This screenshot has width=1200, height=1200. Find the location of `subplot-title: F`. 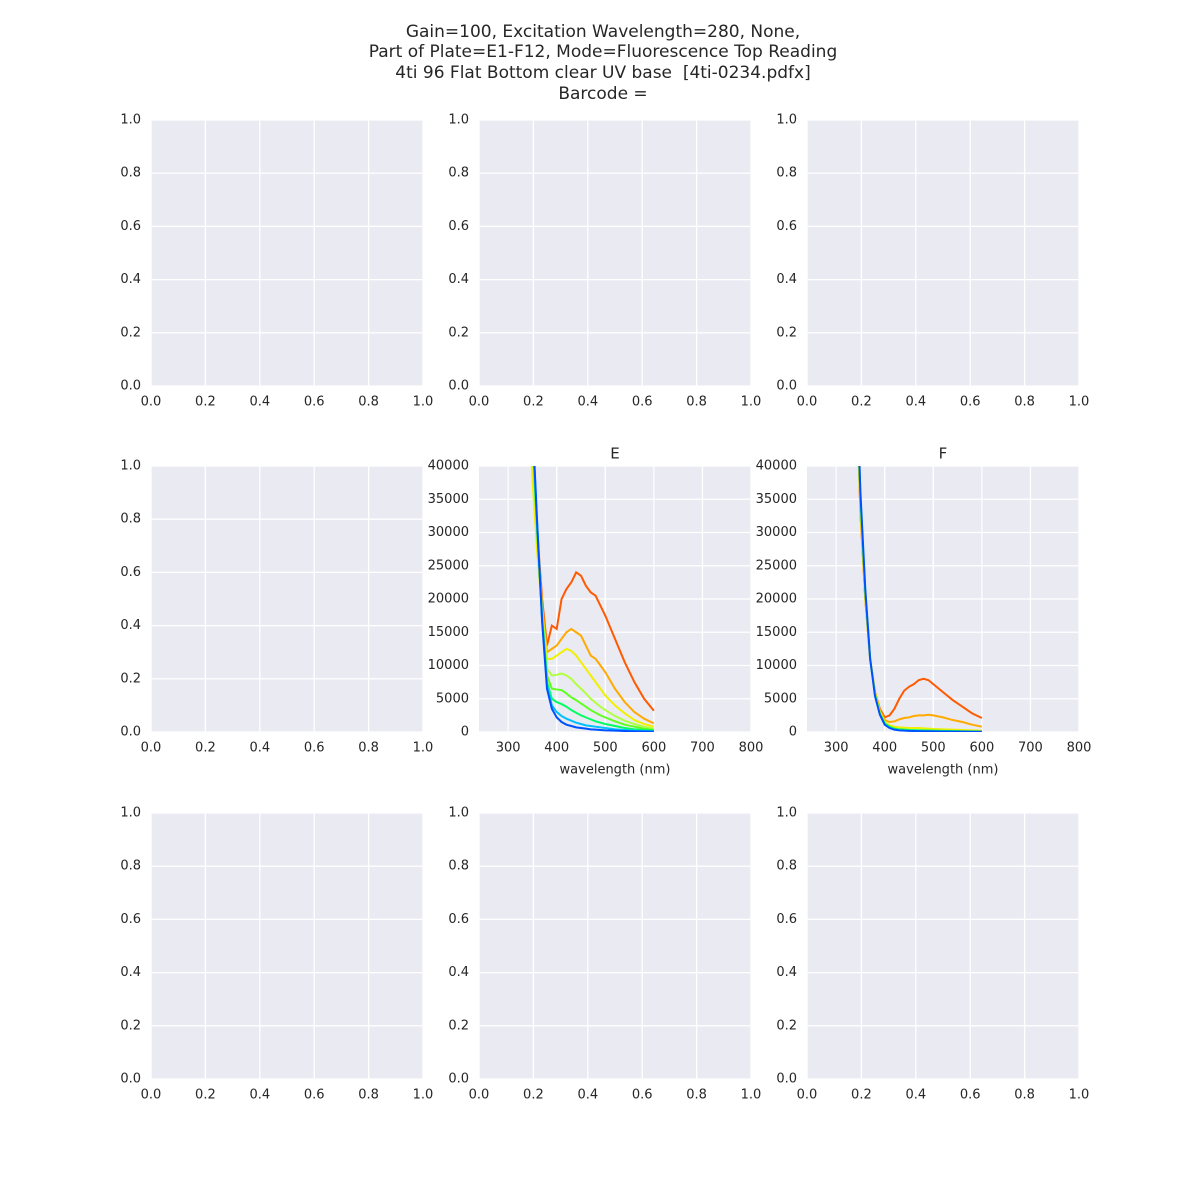

subplot-title: F is located at coordinates (943, 454).